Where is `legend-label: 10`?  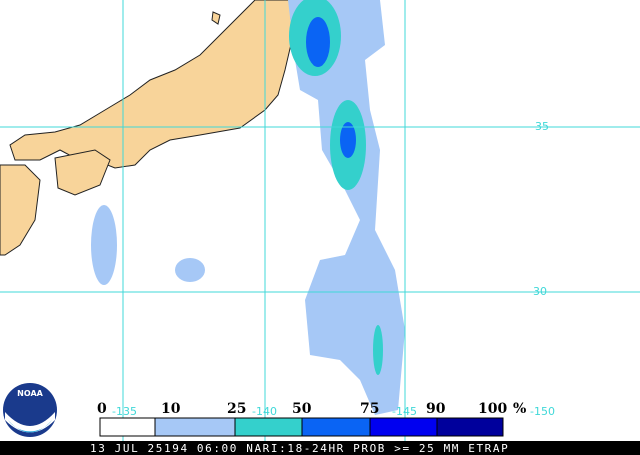
legend-label: 10 is located at coordinates (171, 409).